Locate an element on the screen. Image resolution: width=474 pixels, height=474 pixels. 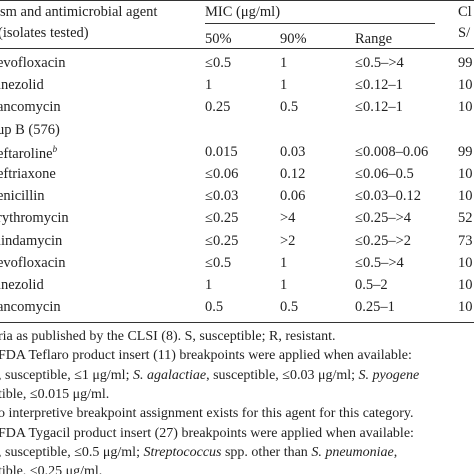
cell-text: rythromycin is located at coordinates (34, 218).